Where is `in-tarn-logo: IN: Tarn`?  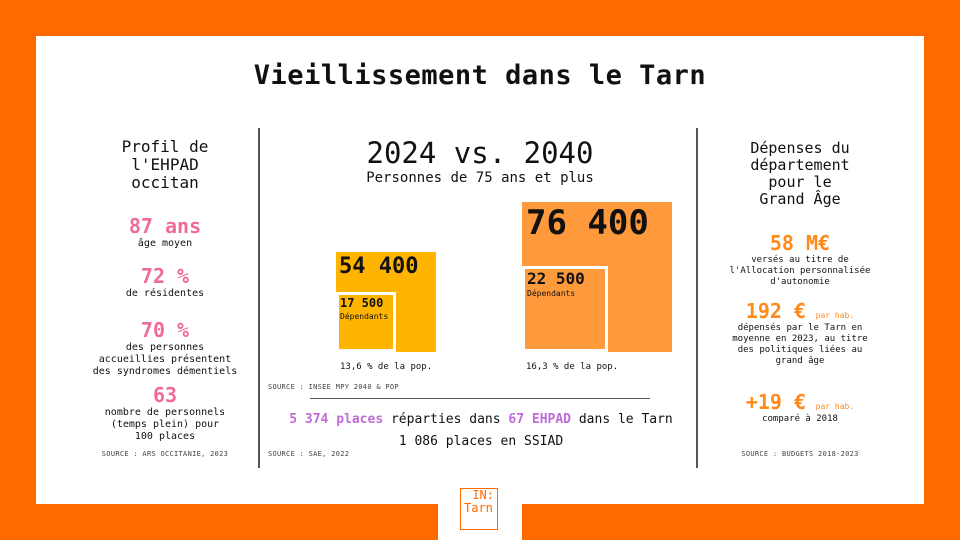 in-tarn-logo: IN: Tarn is located at coordinates (480, 508).